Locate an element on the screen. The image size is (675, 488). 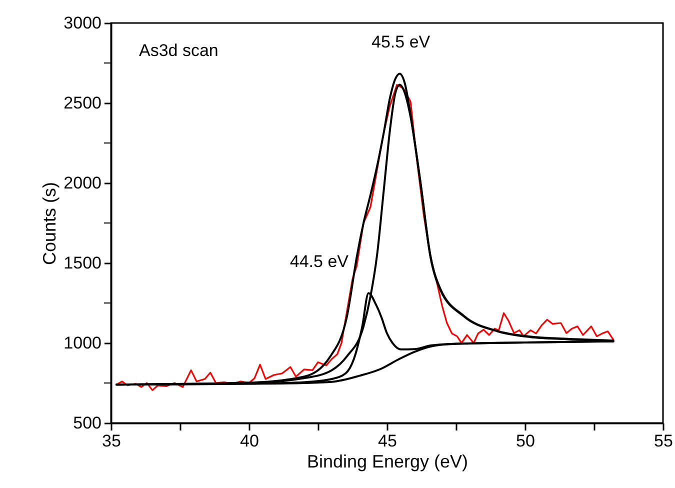
x-tick-label: 55 is located at coordinates (663, 441).